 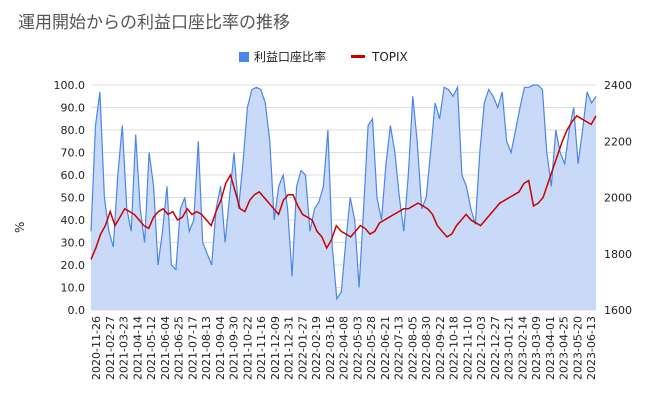 What do you see at coordinates (73, 198) in the screenshot?
I see `y-tick-label: 50.0` at bounding box center [73, 198].